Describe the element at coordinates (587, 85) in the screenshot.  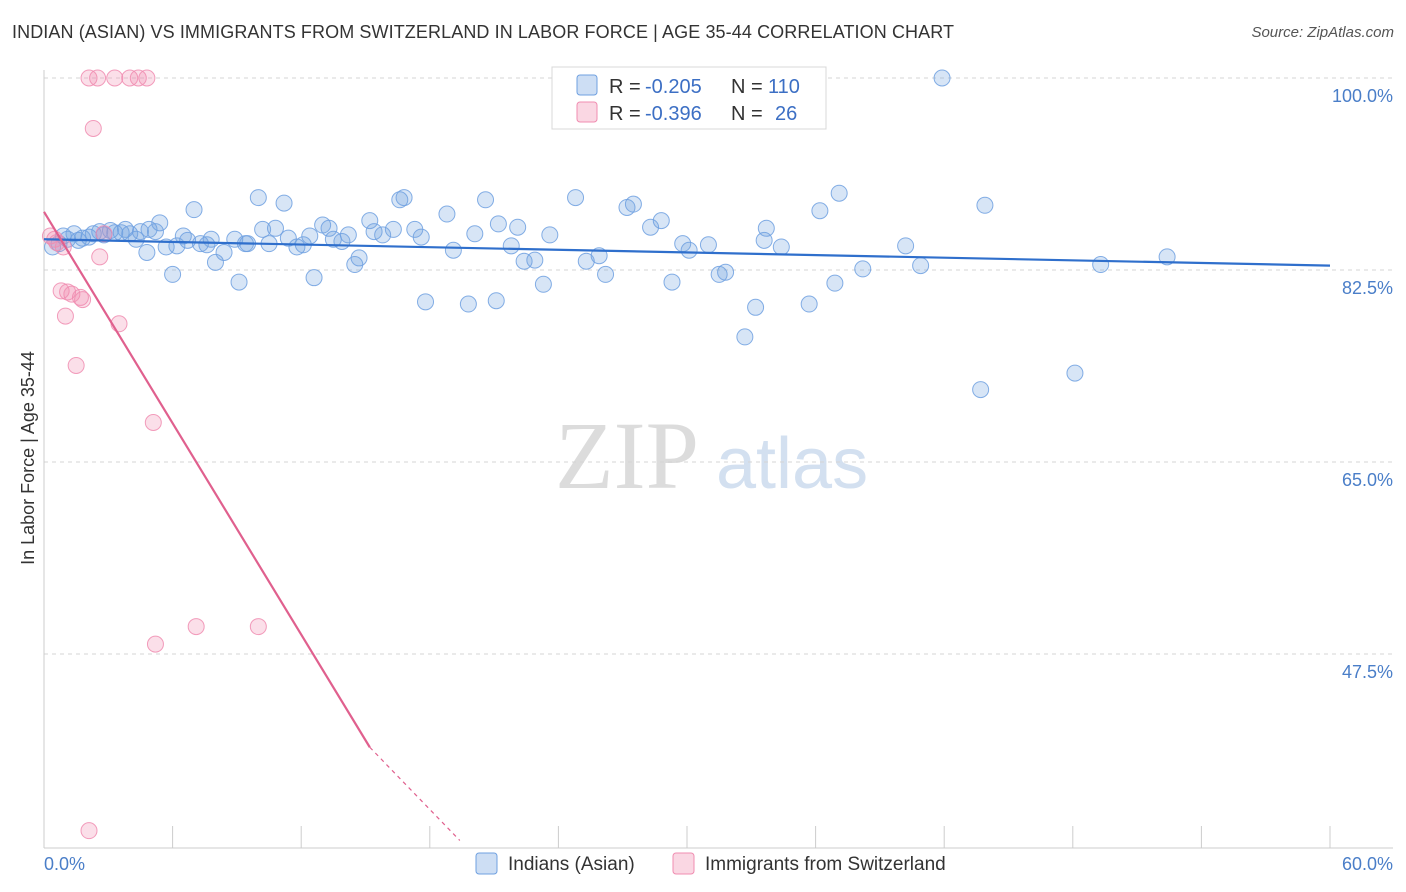
I see `legend-swatch-indians` at that location.